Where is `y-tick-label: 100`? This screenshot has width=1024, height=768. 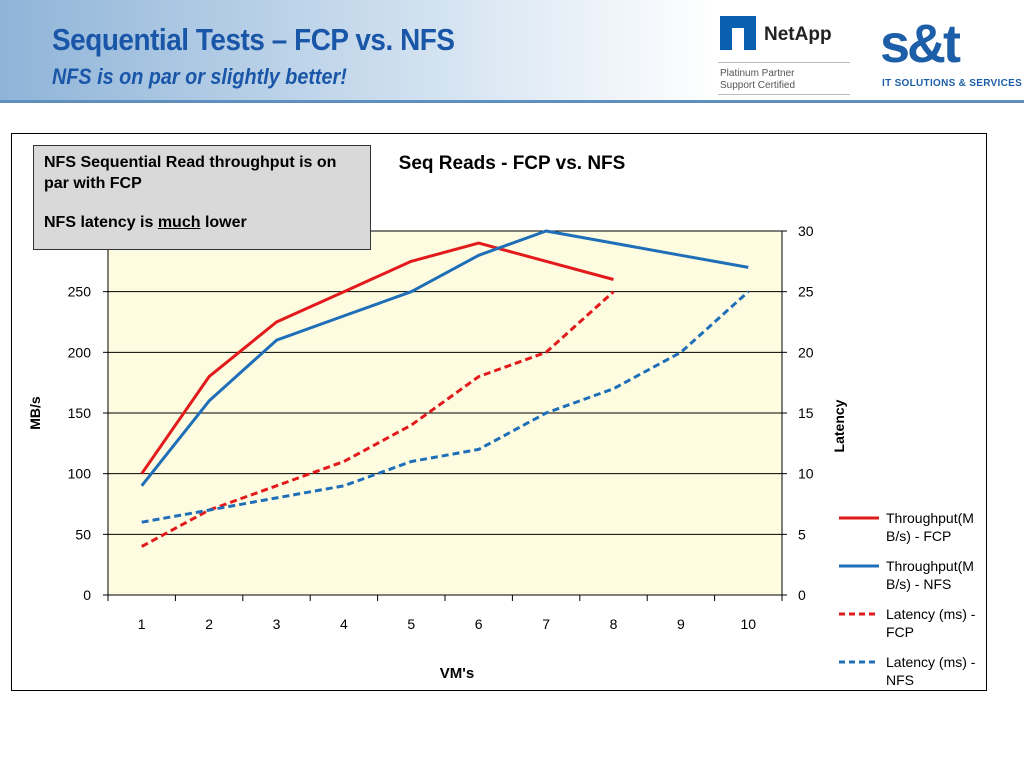
y-tick-label: 100 is located at coordinates (80, 474).